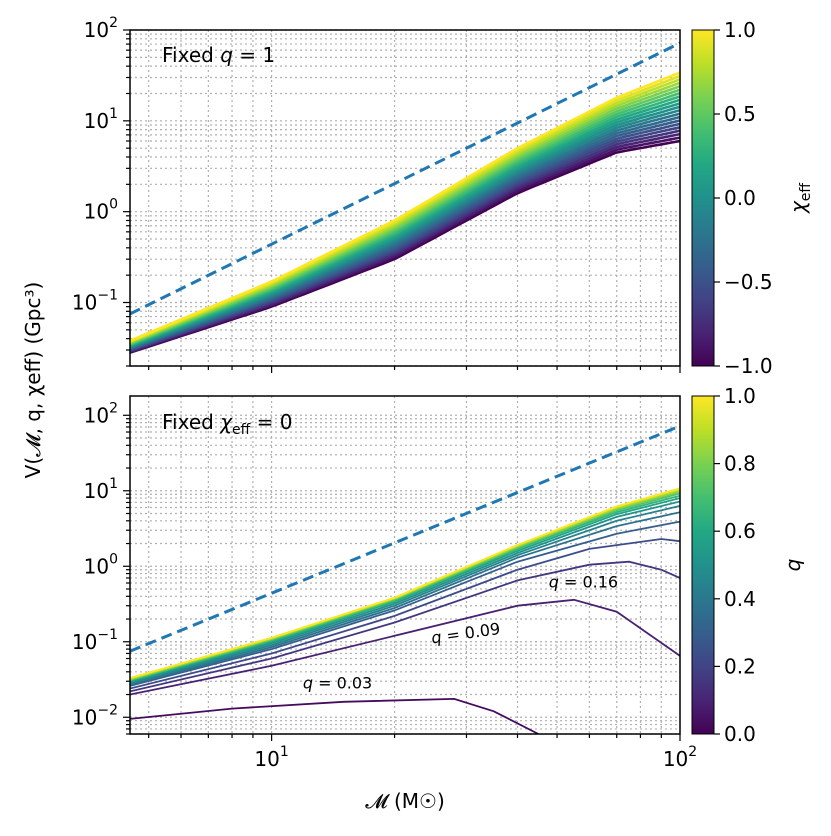 The height and width of the screenshot is (836, 831). Describe the element at coordinates (748, 366) in the screenshot. I see `colorbar-tick-label: −1.0` at that location.